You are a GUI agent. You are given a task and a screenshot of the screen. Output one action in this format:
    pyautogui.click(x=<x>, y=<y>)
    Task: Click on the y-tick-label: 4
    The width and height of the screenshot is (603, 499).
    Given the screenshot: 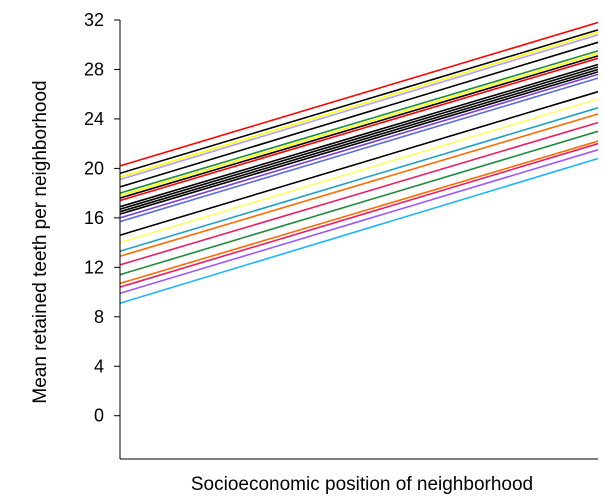 What is the action you would take?
    pyautogui.click(x=99, y=366)
    